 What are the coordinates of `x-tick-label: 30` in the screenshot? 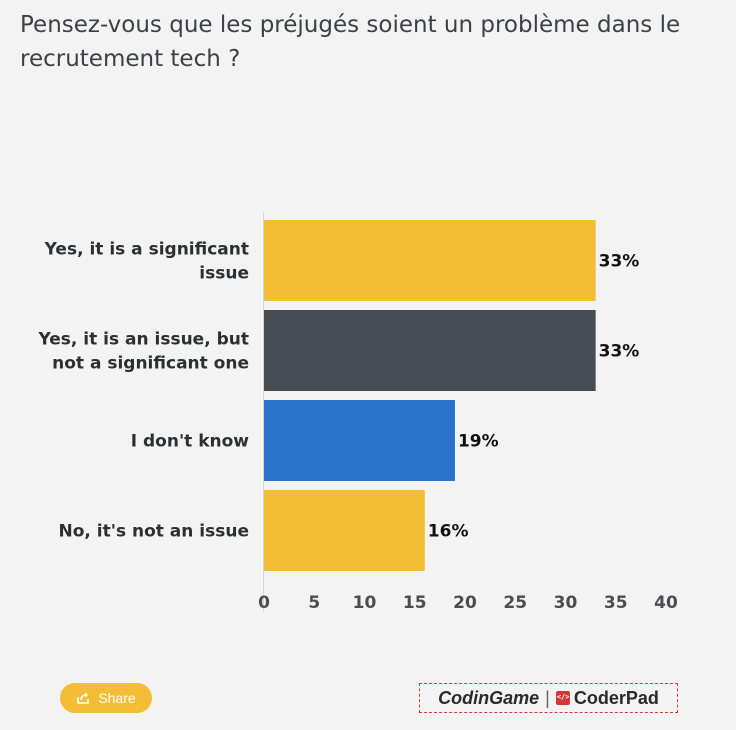 It's located at (566, 603).